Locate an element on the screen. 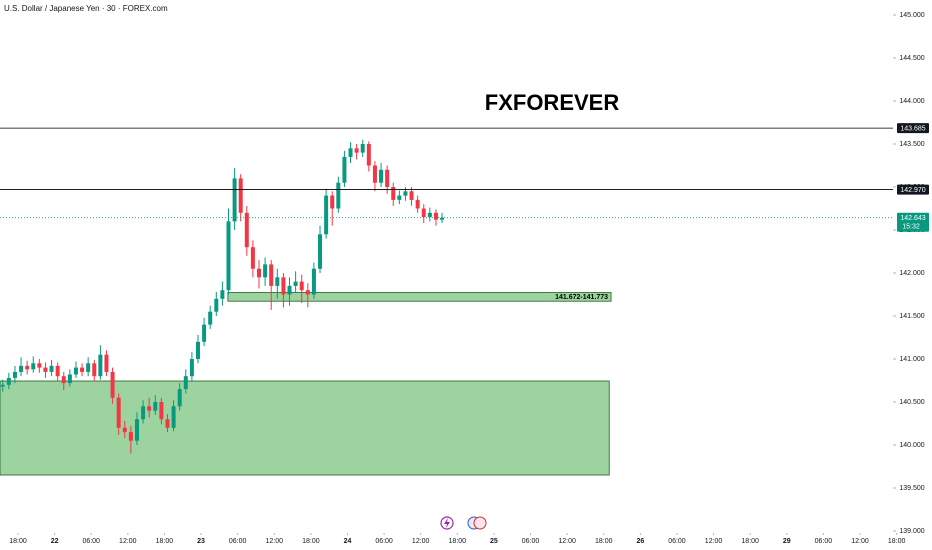  y-tick-label: 141.000 is located at coordinates (911, 359).